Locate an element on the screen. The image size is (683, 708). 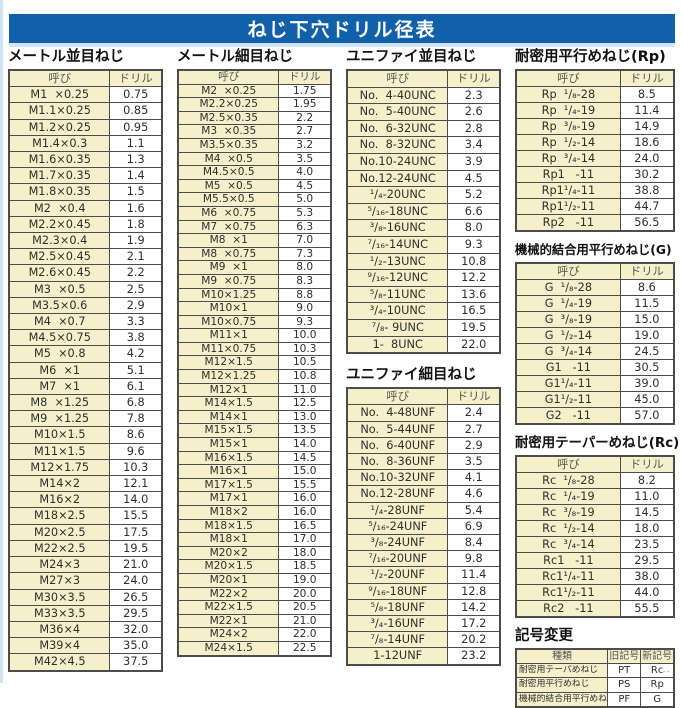
value-cell: 26.5 is located at coordinates (136, 597).